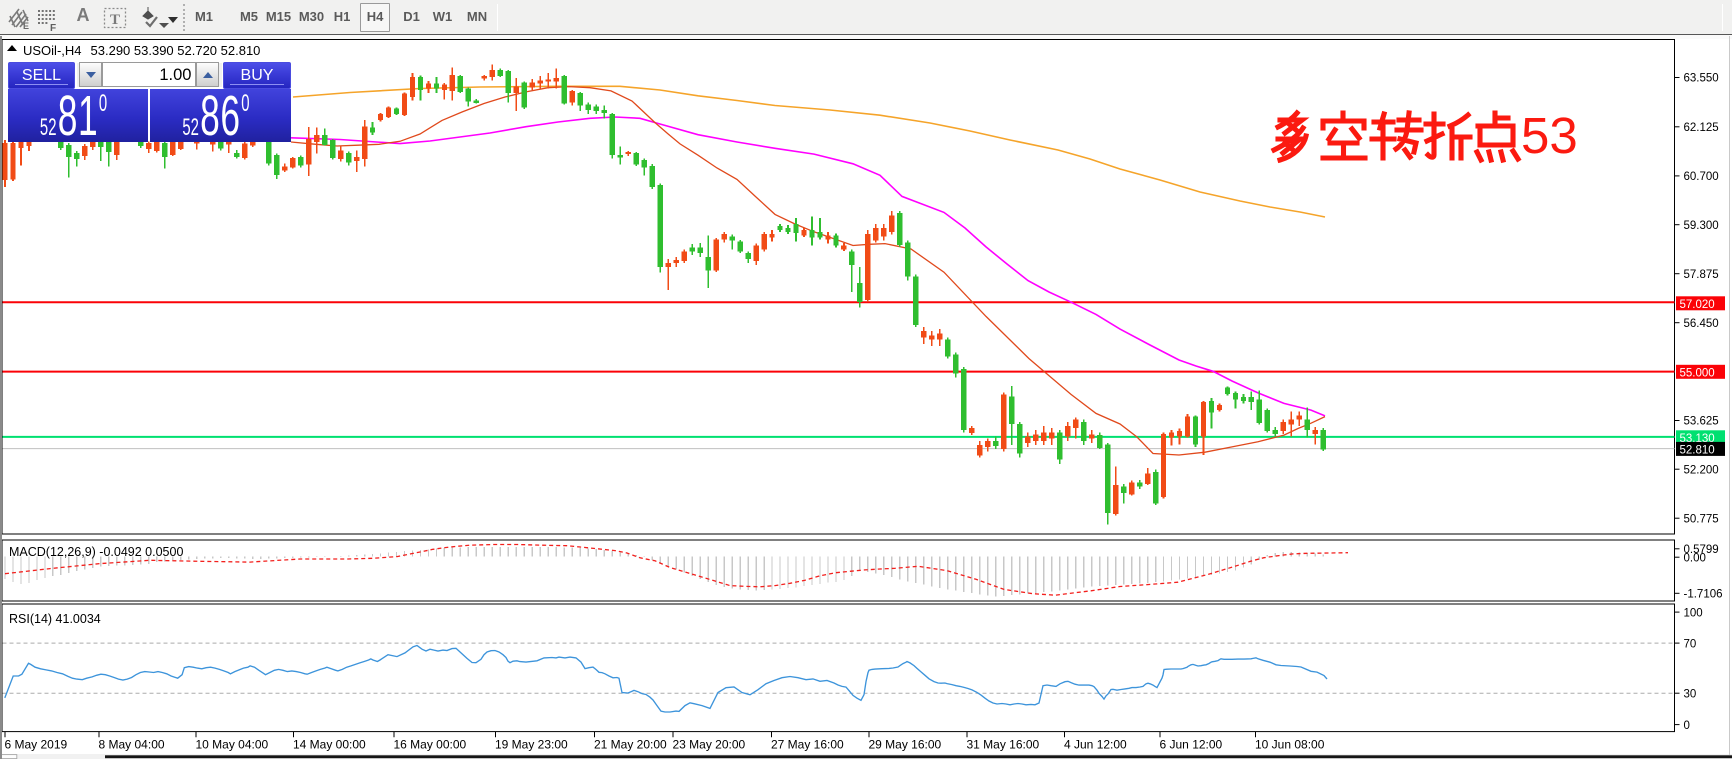 The width and height of the screenshot is (1732, 759). What do you see at coordinates (1697, 373) in the screenshot?
I see `svg-text: 55.000` at bounding box center [1697, 373].